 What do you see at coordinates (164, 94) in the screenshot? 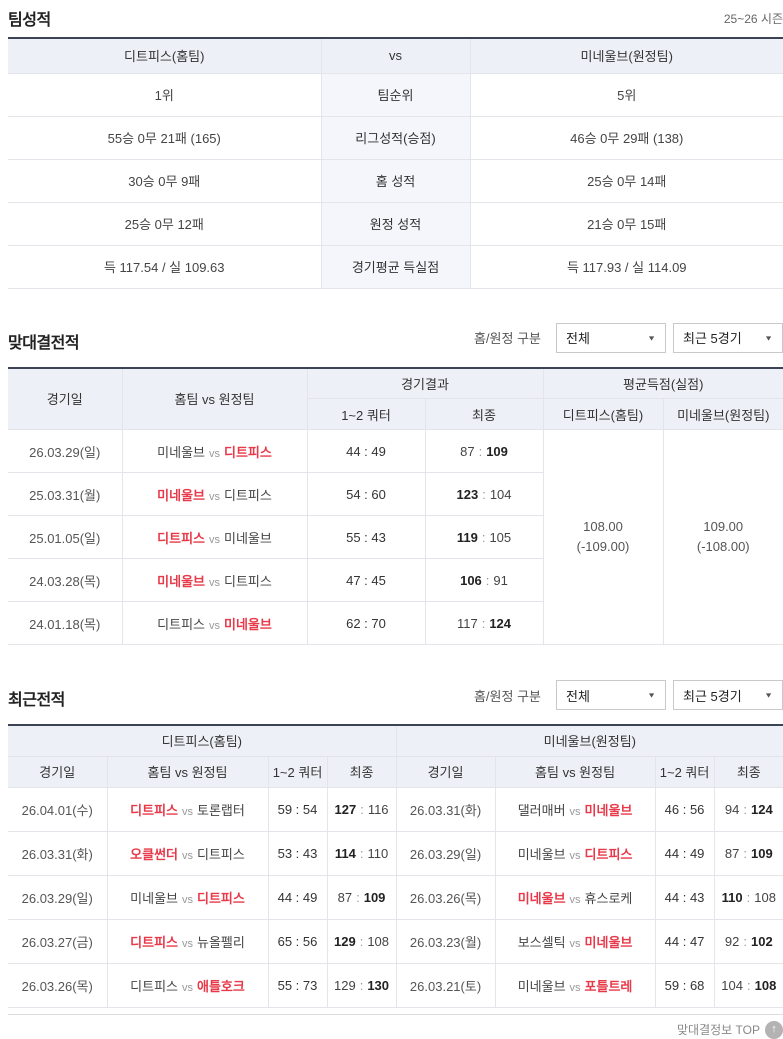
I see `home-rank: 1위` at bounding box center [164, 94].